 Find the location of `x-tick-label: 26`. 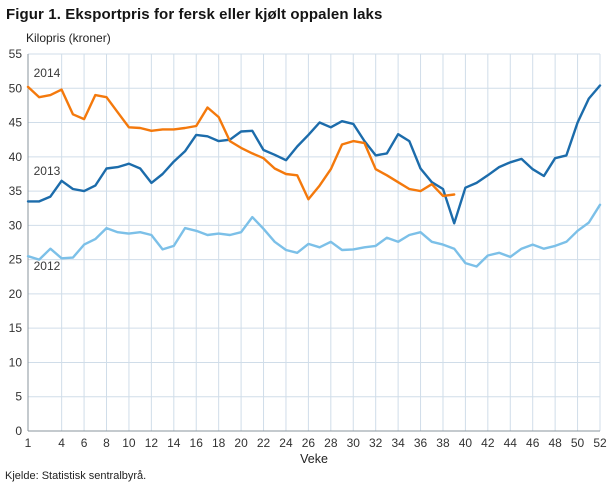

x-tick-label: 26 is located at coordinates (309, 443).